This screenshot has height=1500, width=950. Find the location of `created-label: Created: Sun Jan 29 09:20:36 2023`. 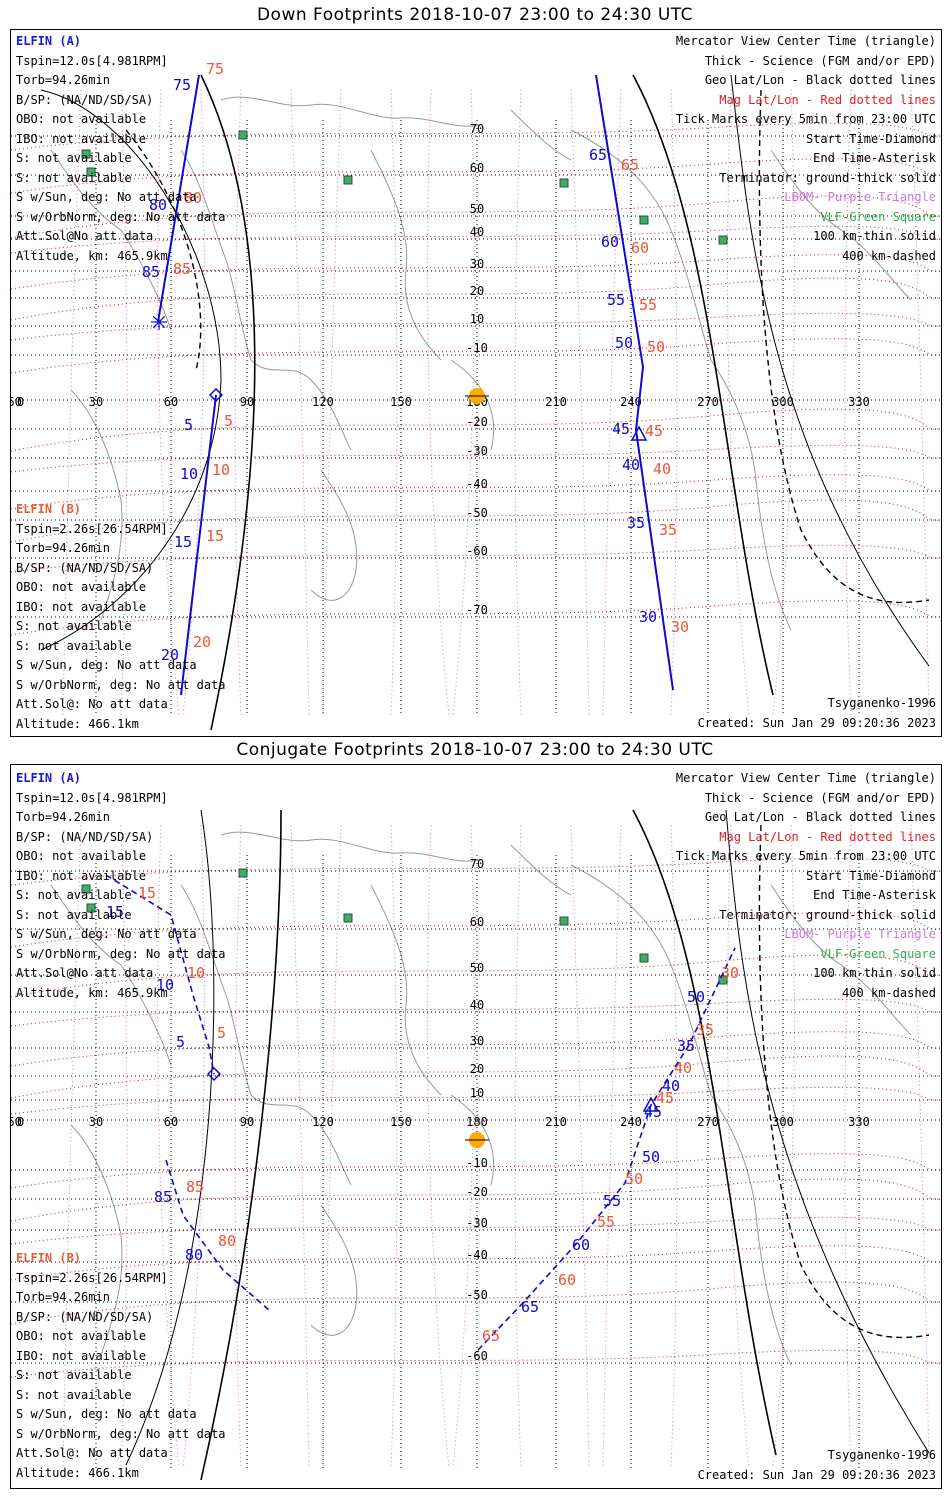

created-label: Created: Sun Jan 29 09:20:36 2023 is located at coordinates (816, 1475).